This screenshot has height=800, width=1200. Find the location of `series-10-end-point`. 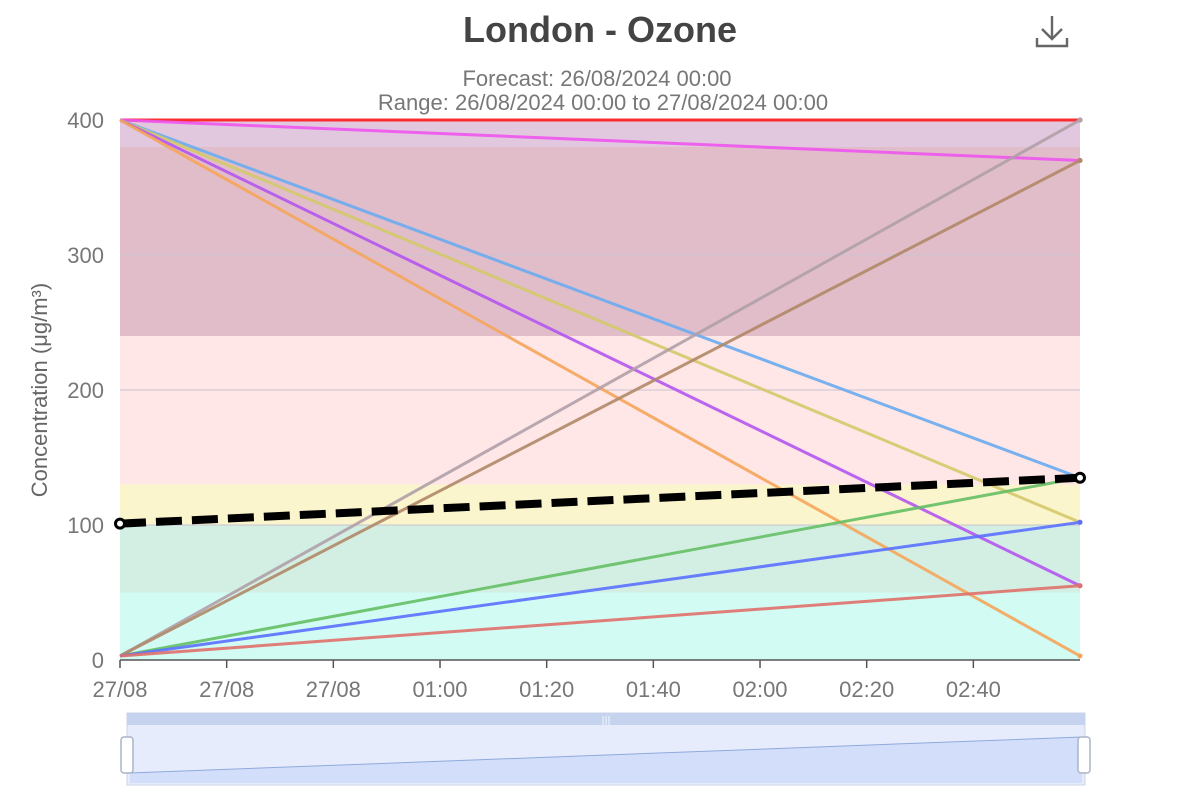

series-10-end-point is located at coordinates (1080, 586).